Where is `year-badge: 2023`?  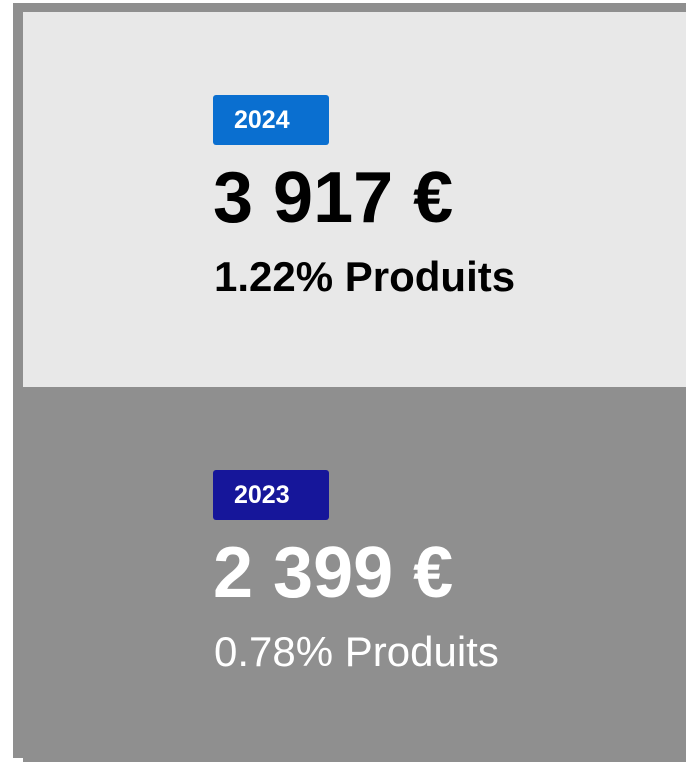 year-badge: 2023 is located at coordinates (271, 495).